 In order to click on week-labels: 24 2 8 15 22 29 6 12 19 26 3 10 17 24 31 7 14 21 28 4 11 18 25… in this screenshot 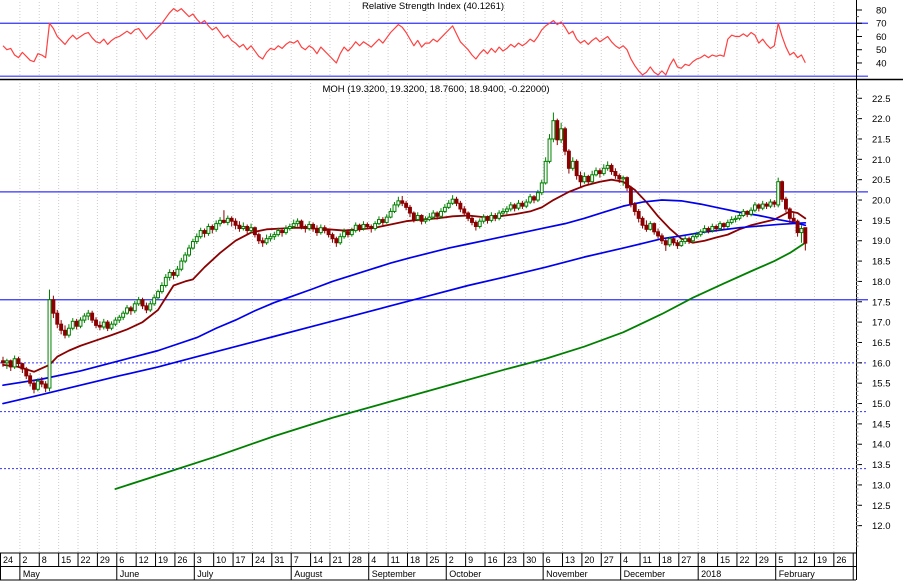, I will do `click(427, 560)`.